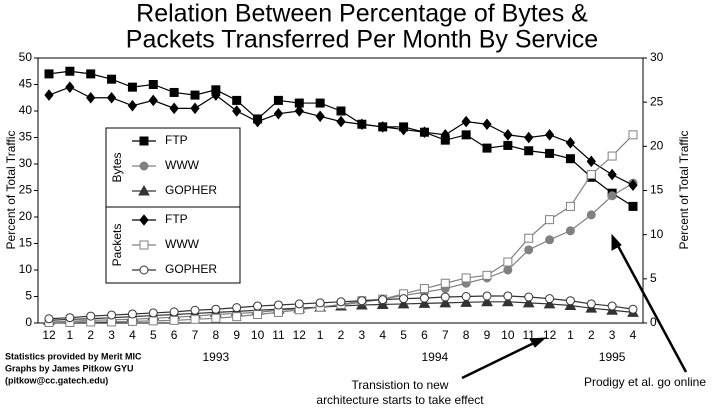 The image size is (721, 413). Describe the element at coordinates (176, 140) in the screenshot. I see `legend-label: FTP` at that location.